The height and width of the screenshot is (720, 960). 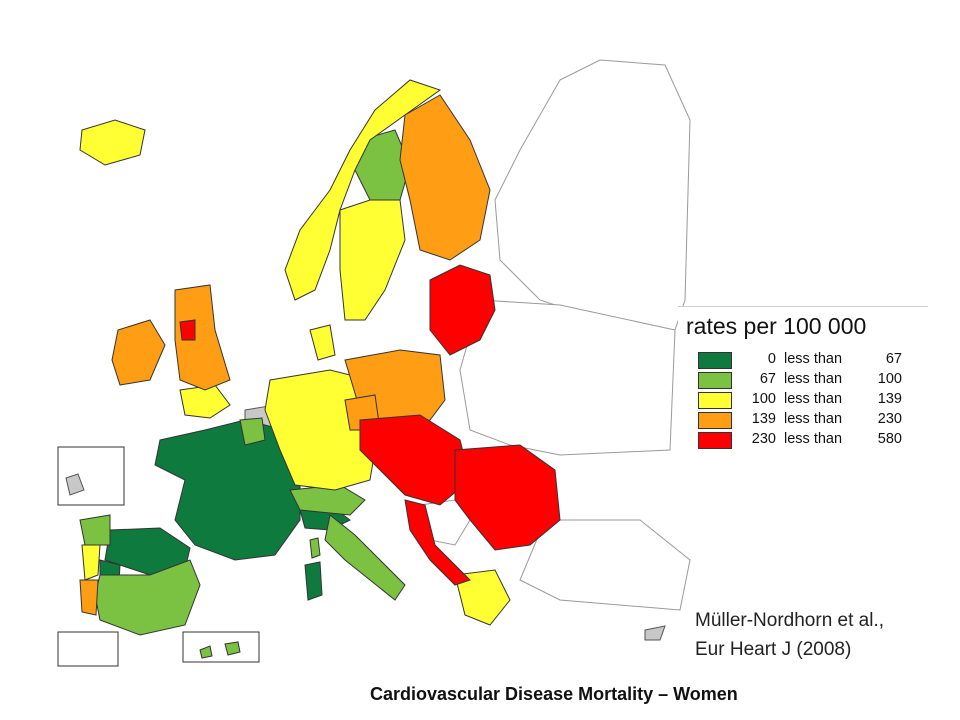 I want to click on belarus-ukraine-region, so click(x=567, y=377).